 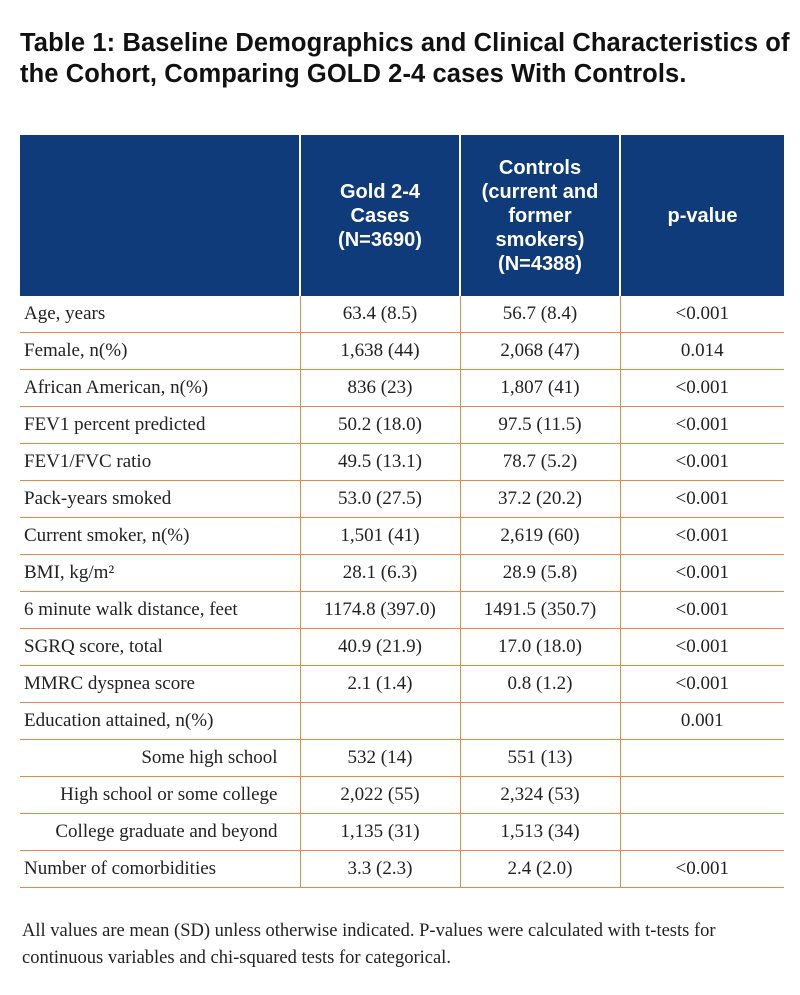 I want to click on header-cases-line-2: Cases, so click(x=380, y=215).